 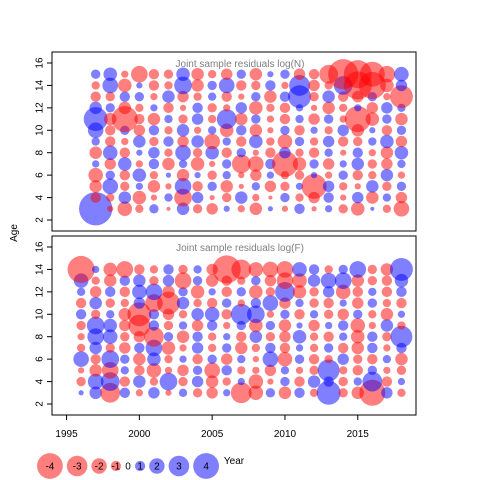 I want to click on y-tick-label: 12, so click(x=40, y=108).